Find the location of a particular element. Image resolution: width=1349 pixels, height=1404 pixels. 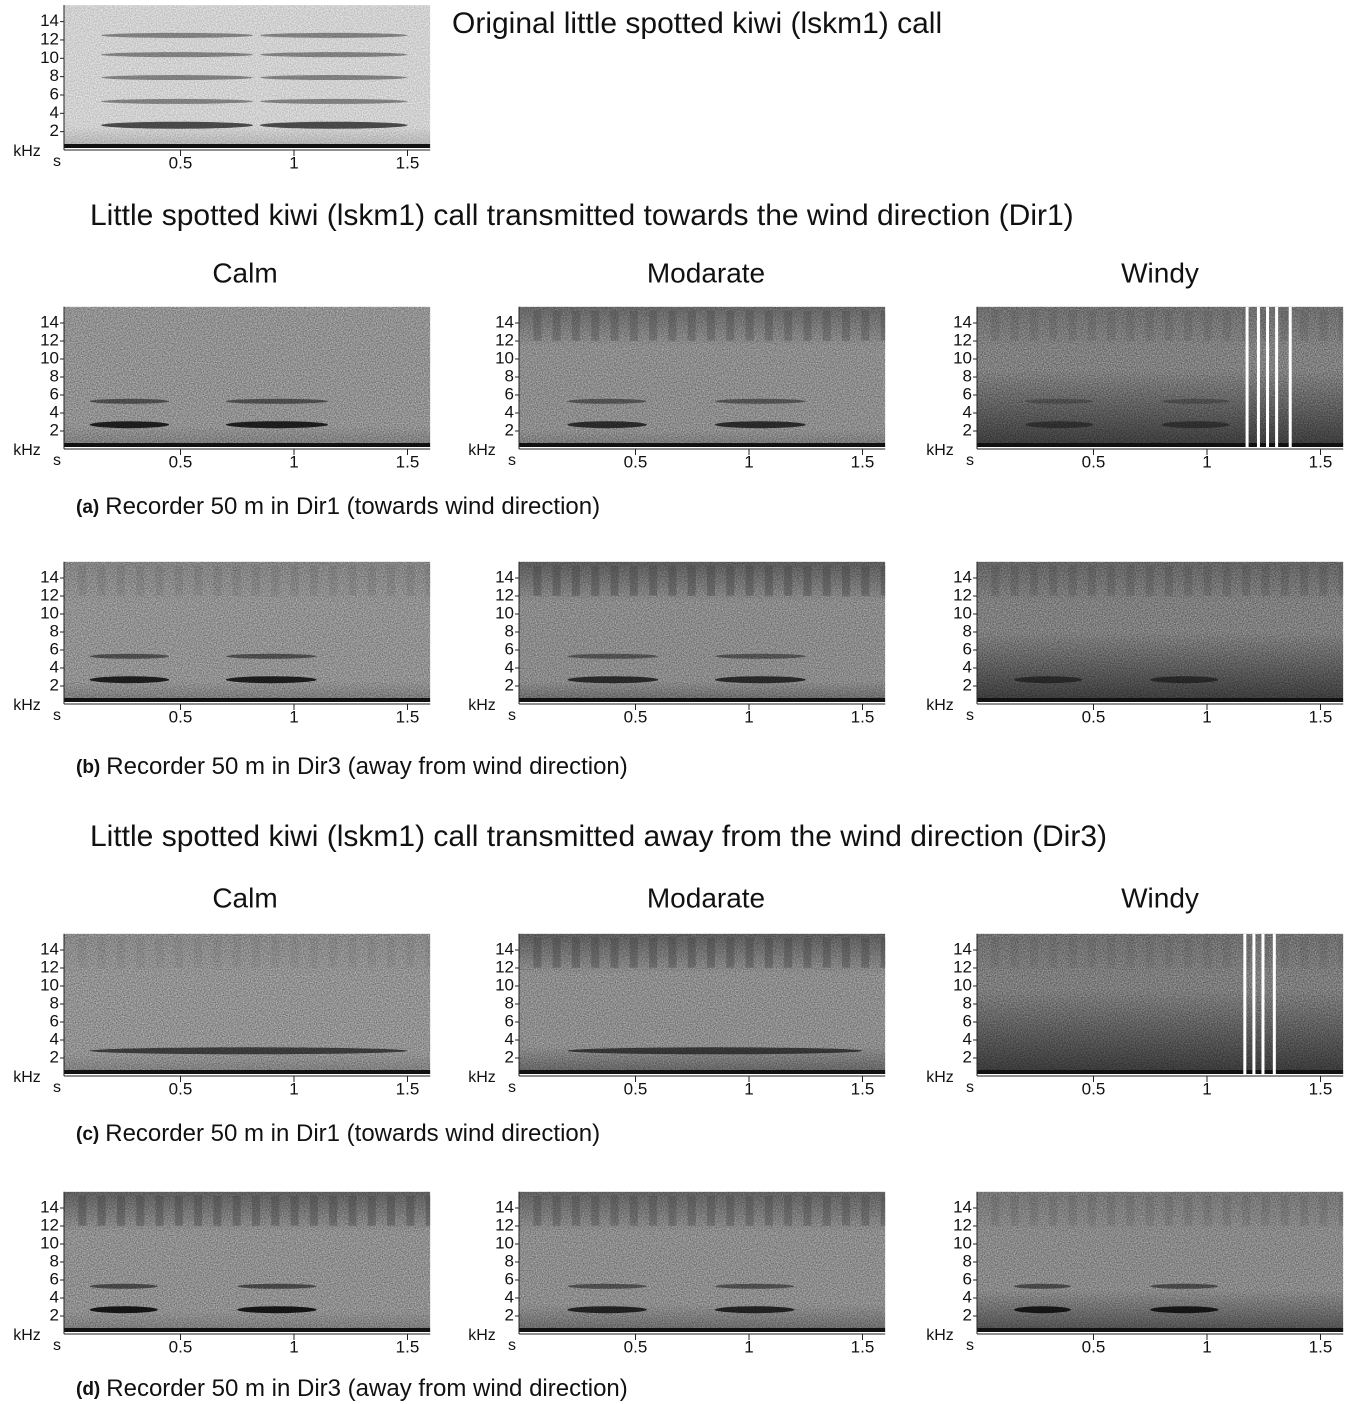

y-tick-label: 6 is located at coordinates (967, 1278).